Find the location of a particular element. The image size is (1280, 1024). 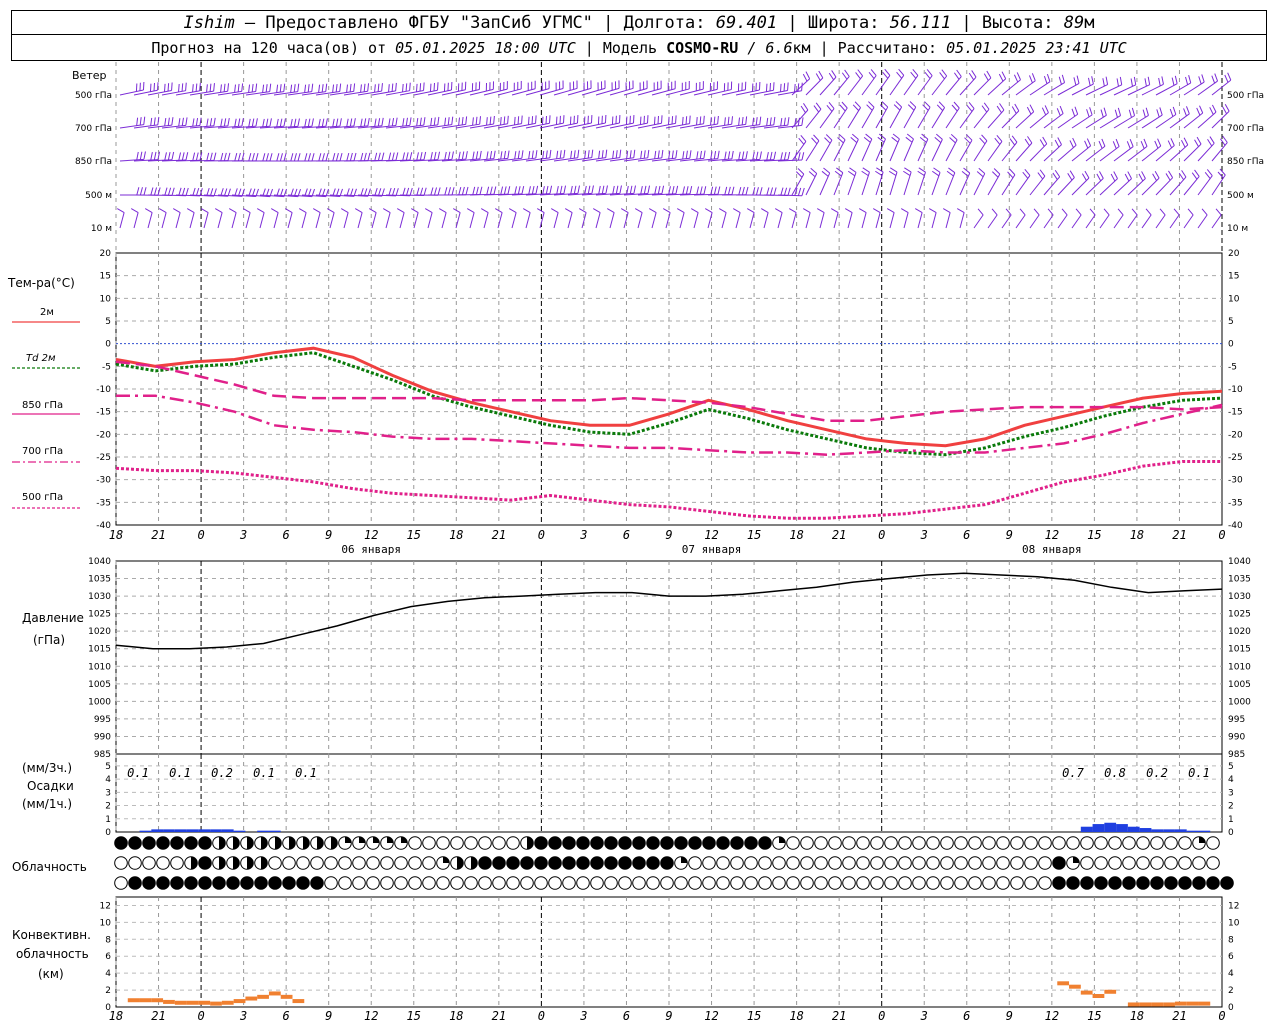

temp-tick-left: -15 is located at coordinates (103, 413).